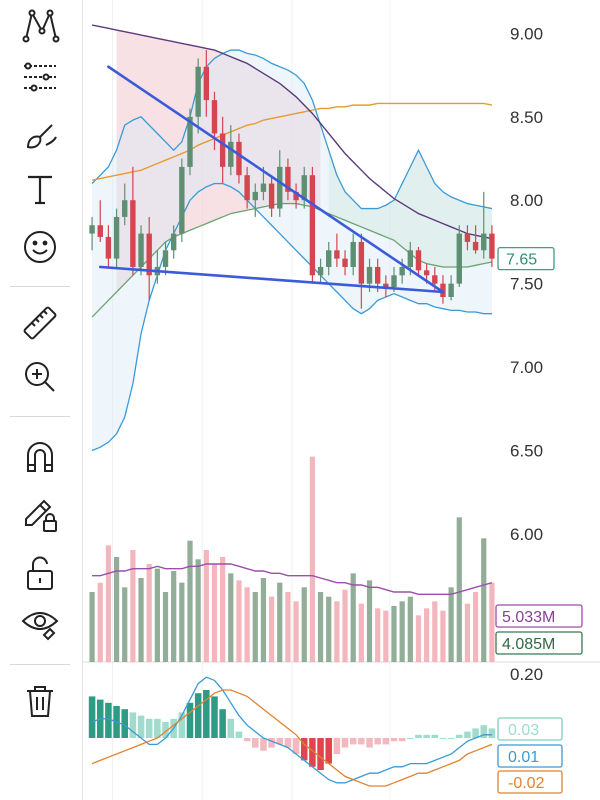  What do you see at coordinates (523, 757) in the screenshot?
I see `macd-value-label: 0.01` at bounding box center [523, 757].